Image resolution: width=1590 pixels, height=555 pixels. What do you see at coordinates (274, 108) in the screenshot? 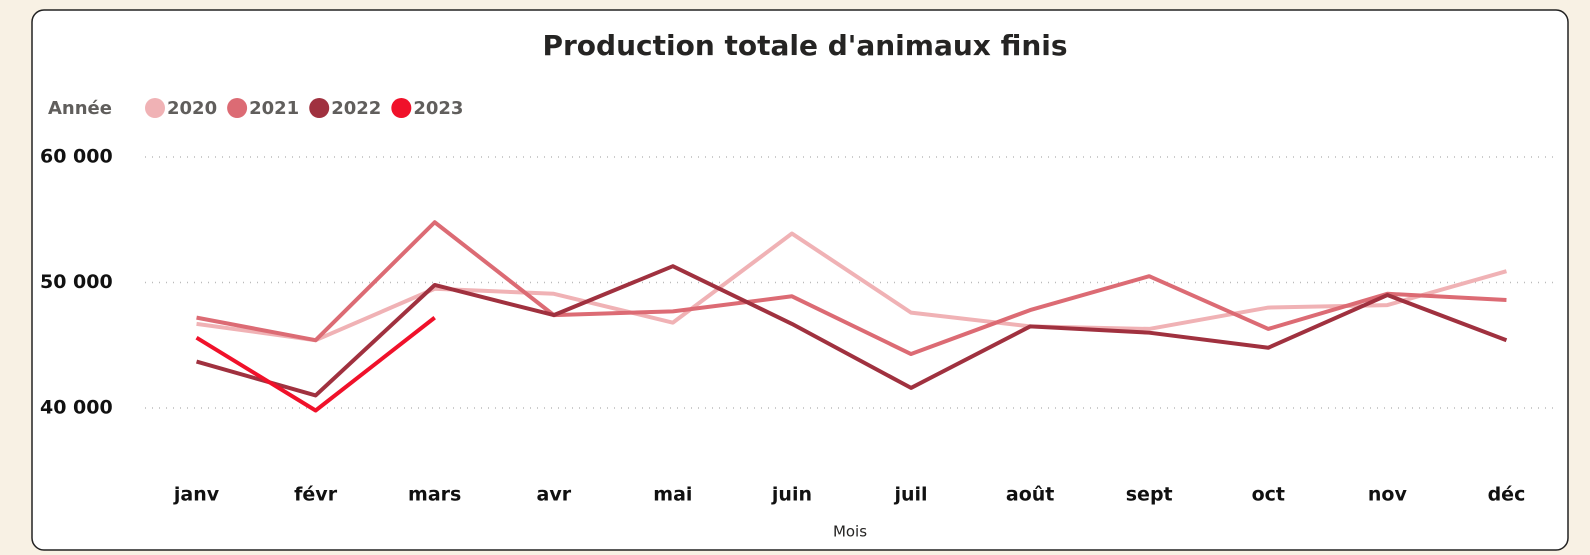
I see `legend-label: 2021` at bounding box center [274, 108].